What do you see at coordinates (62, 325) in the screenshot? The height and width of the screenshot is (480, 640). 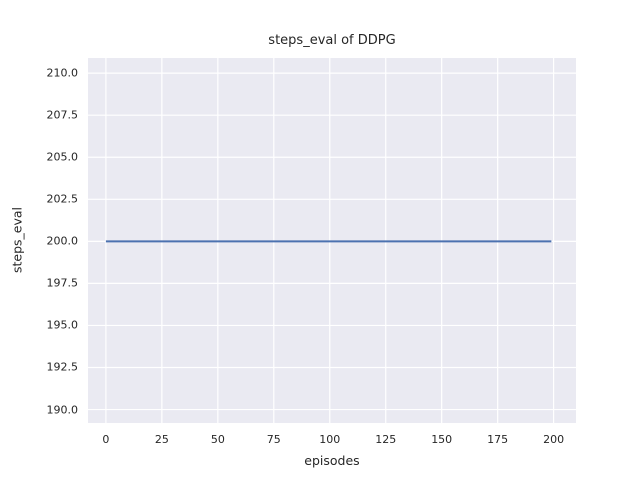 I see `y-tick-label: 195.0` at bounding box center [62, 325].